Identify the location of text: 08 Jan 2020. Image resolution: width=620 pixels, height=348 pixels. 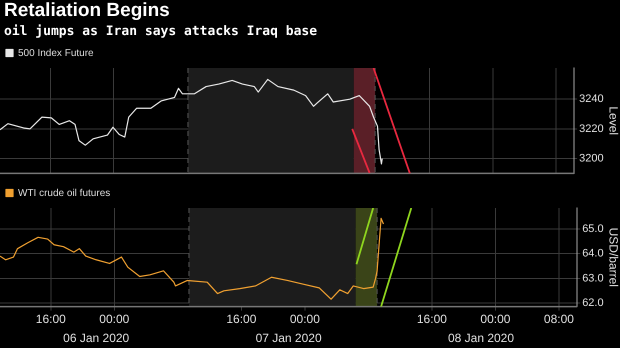
(481, 338).